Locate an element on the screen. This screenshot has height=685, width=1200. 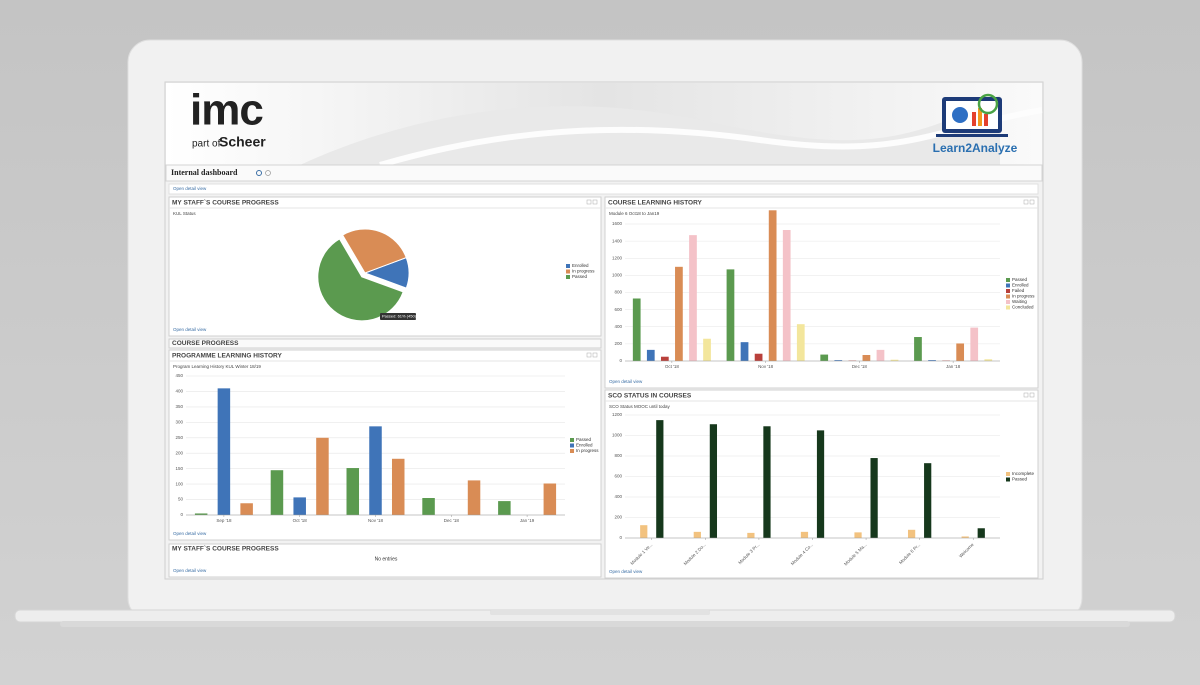
refresh-icon is located at coordinates (259, 173).